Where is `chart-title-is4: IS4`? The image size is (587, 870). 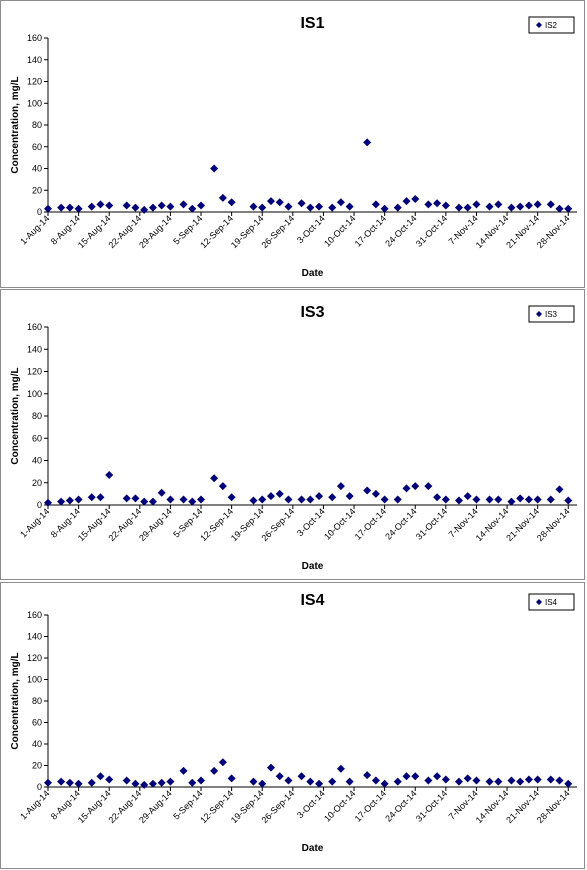 chart-title-is4: IS4 is located at coordinates (312, 600).